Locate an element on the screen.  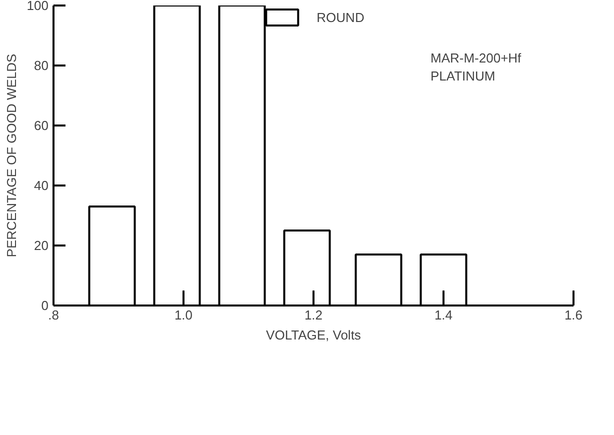
y-tick-label: 80 is located at coordinates (41, 65).